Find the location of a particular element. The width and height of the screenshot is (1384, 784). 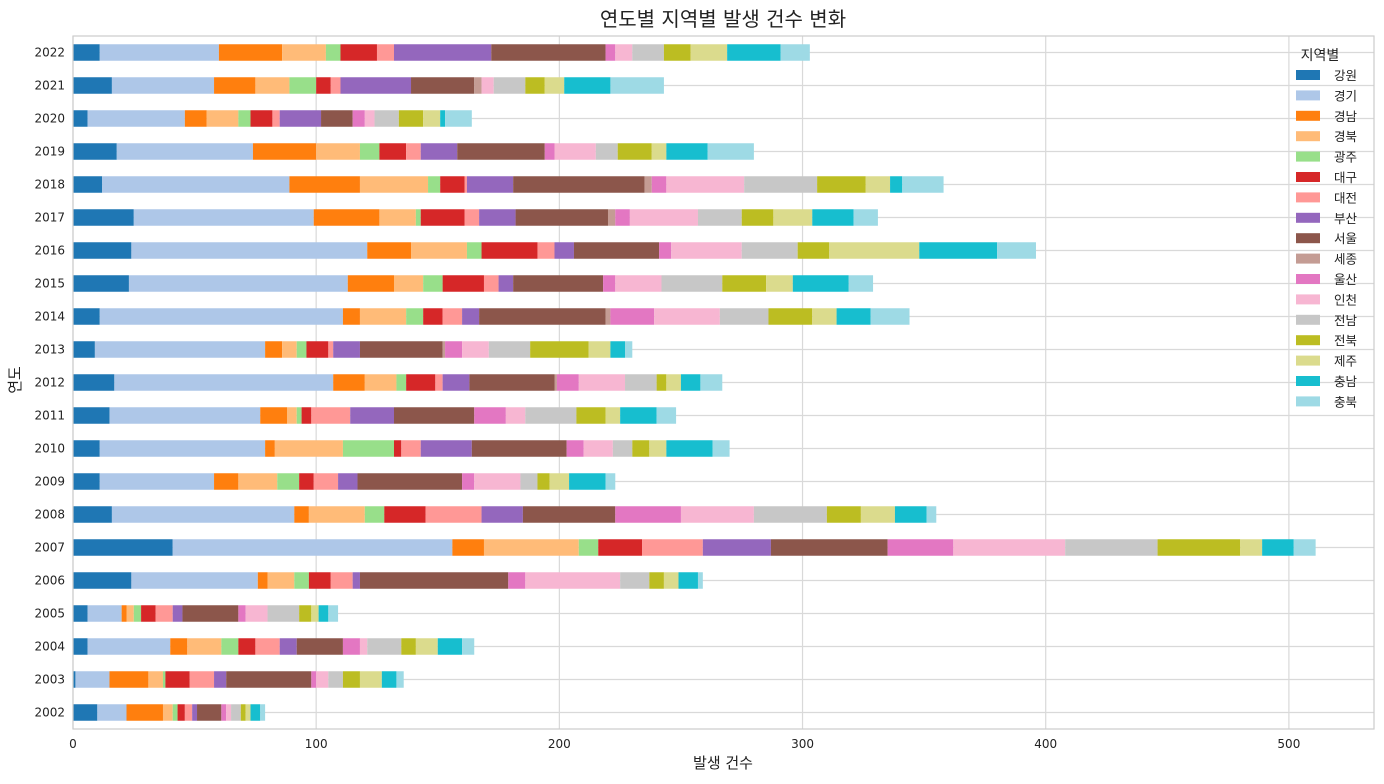

y-tick-label: 2018 is located at coordinates (49, 185).